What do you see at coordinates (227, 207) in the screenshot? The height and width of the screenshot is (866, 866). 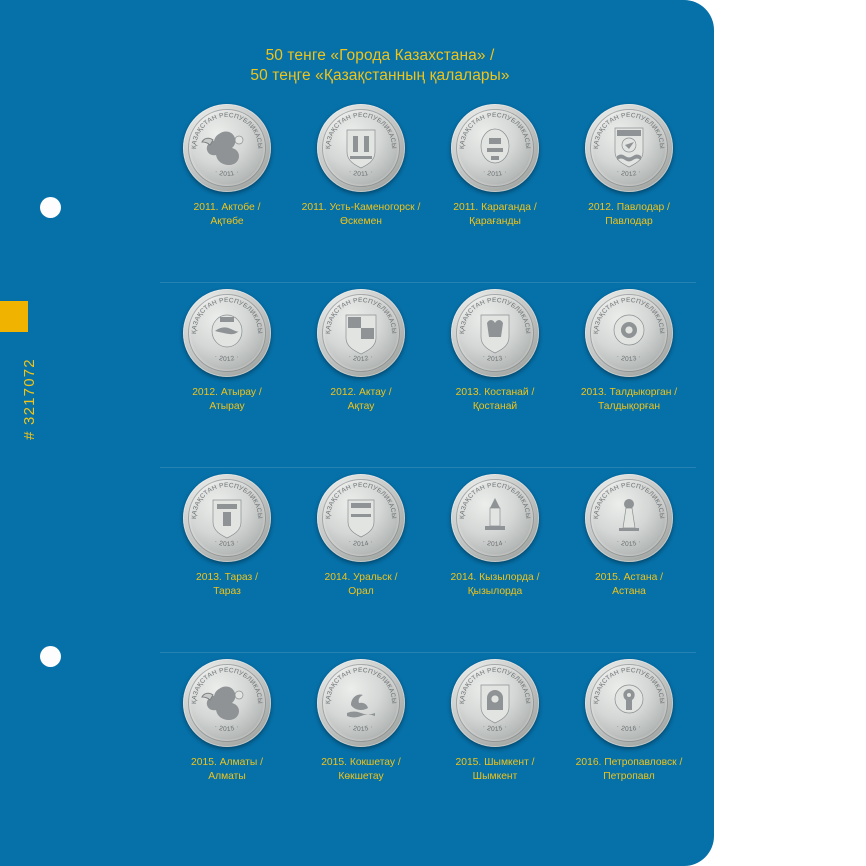 I see `coin-caption-line-1: 2011. Актобе /` at bounding box center [227, 207].